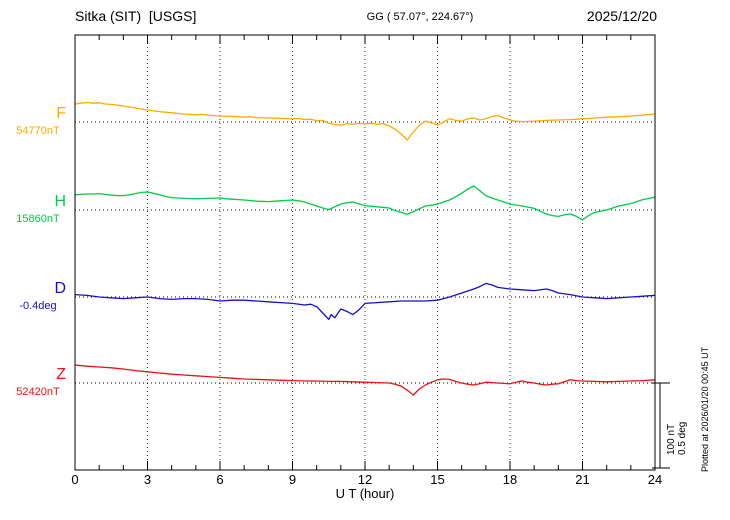 This screenshot has height=520, width=730. I want to click on trace-label-H: H, so click(60, 201).